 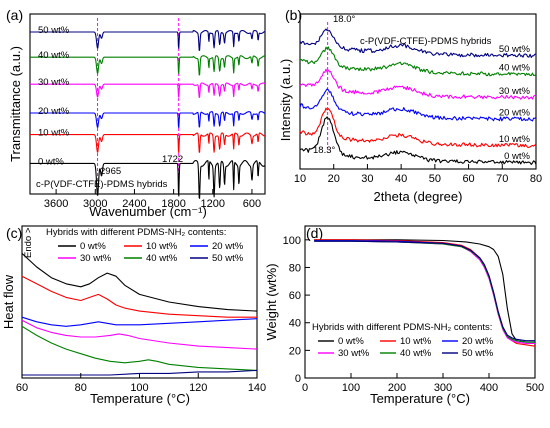 I want to click on panel-a-ylabel: Transmittance (a.u.), so click(x=15, y=104).